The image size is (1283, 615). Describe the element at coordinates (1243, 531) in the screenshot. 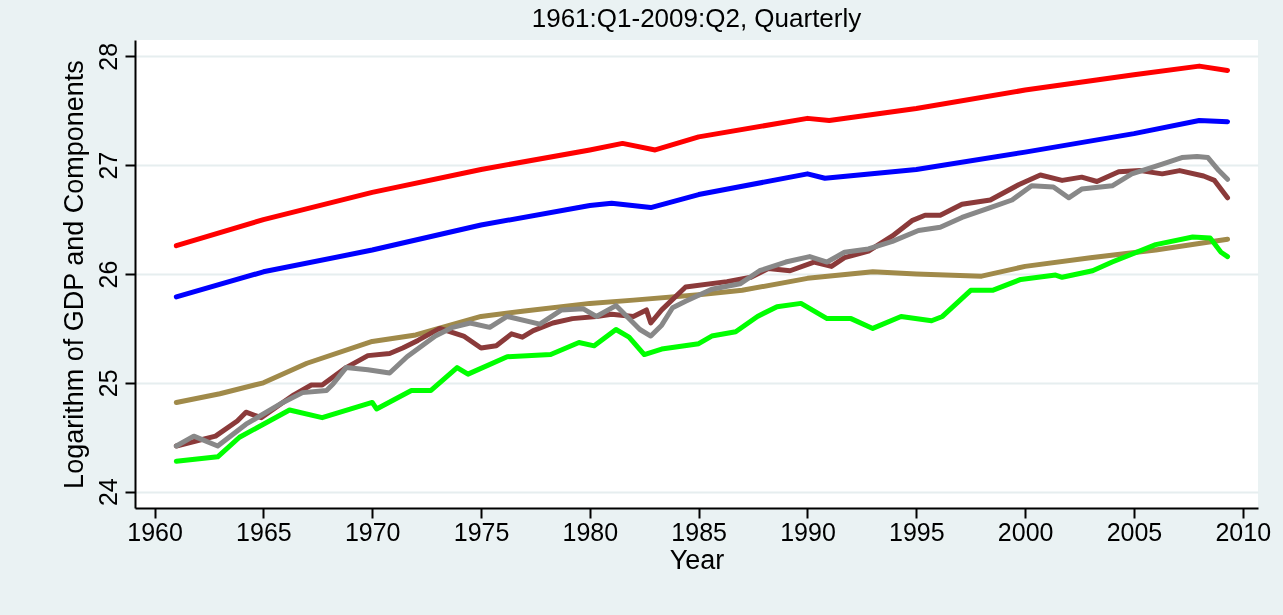

I see `x-tick-label: 2010` at that location.